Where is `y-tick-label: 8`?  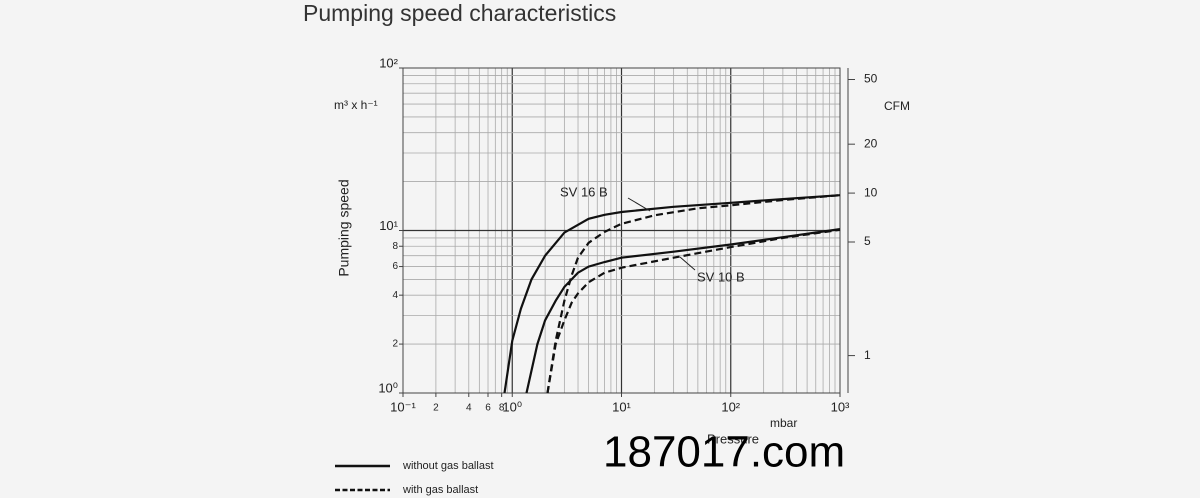 y-tick-label: 8 is located at coordinates (395, 246).